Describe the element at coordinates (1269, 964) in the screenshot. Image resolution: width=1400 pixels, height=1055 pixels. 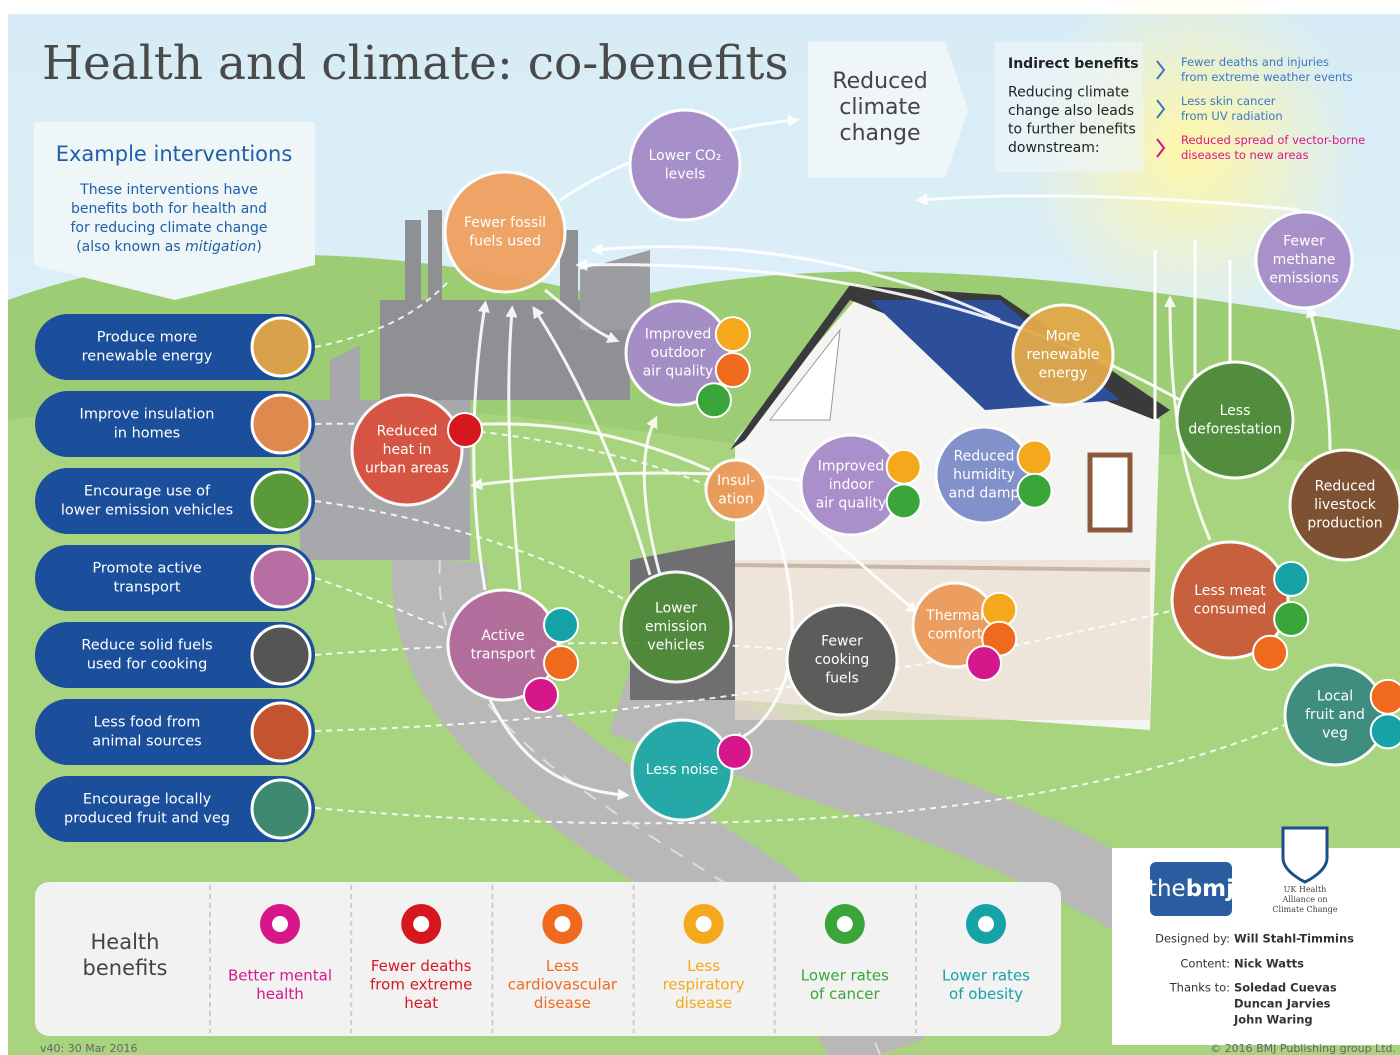
I see `credit-name: Nick Watts` at that location.